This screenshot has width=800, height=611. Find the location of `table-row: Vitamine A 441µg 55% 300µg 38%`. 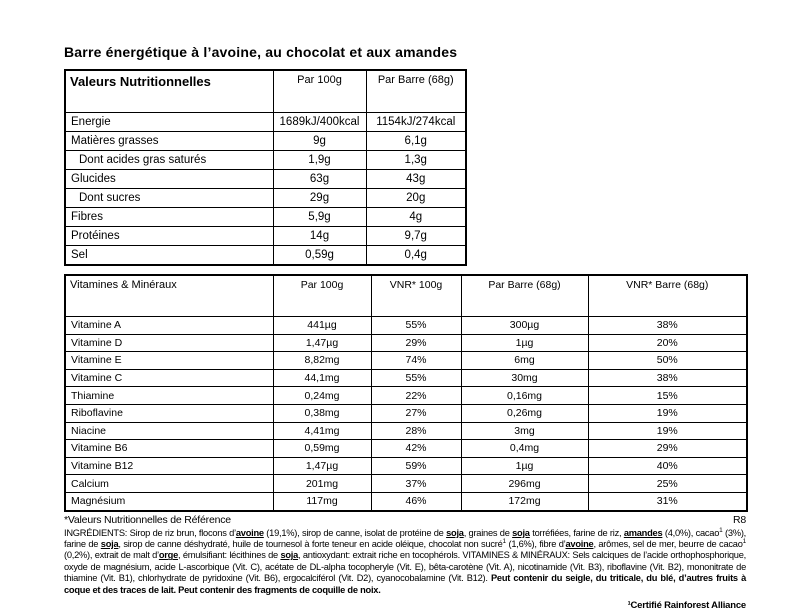

table-row: Vitamine A 441µg 55% 300µg 38% is located at coordinates (406, 325).